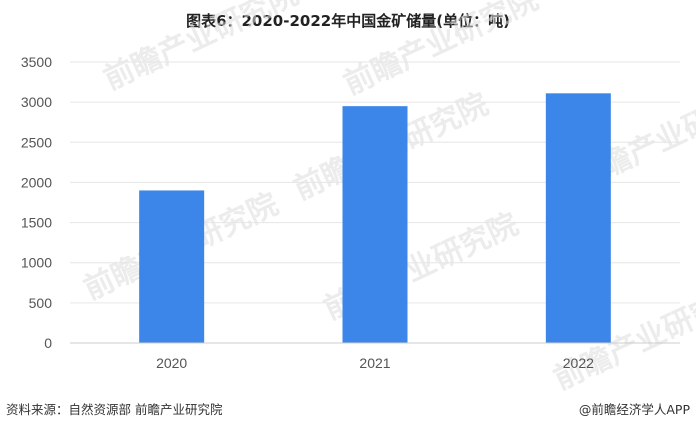 The image size is (696, 427). I want to click on source-note: 资料来源：自然资源部 前瞻产业研究院, so click(114, 409).